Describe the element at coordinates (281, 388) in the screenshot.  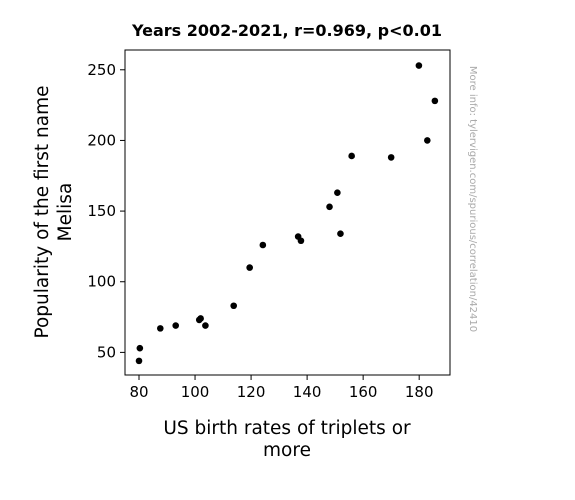
I see `x-axis: 80 100 120 140 160 180` at that location.